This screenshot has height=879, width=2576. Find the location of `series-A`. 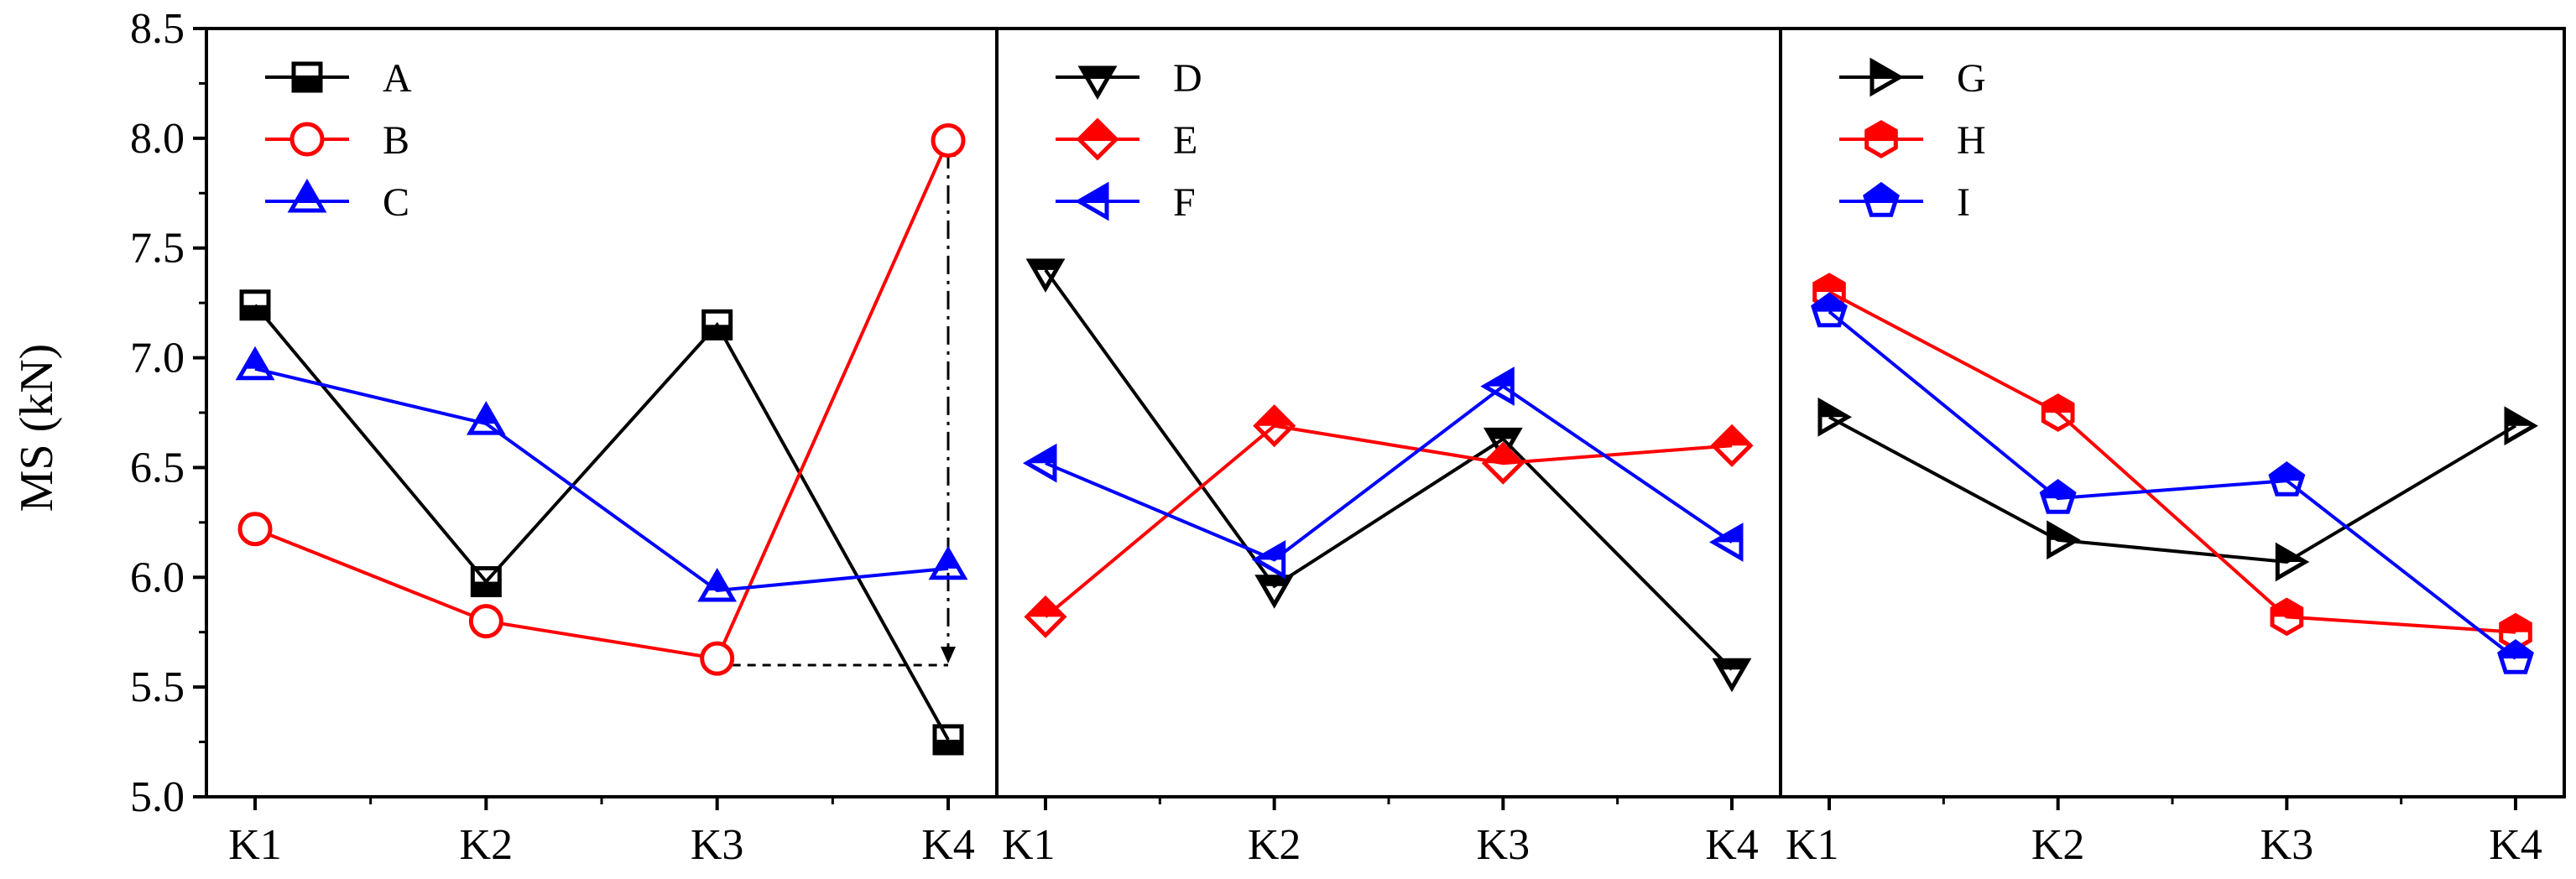

series-A is located at coordinates (601, 522).